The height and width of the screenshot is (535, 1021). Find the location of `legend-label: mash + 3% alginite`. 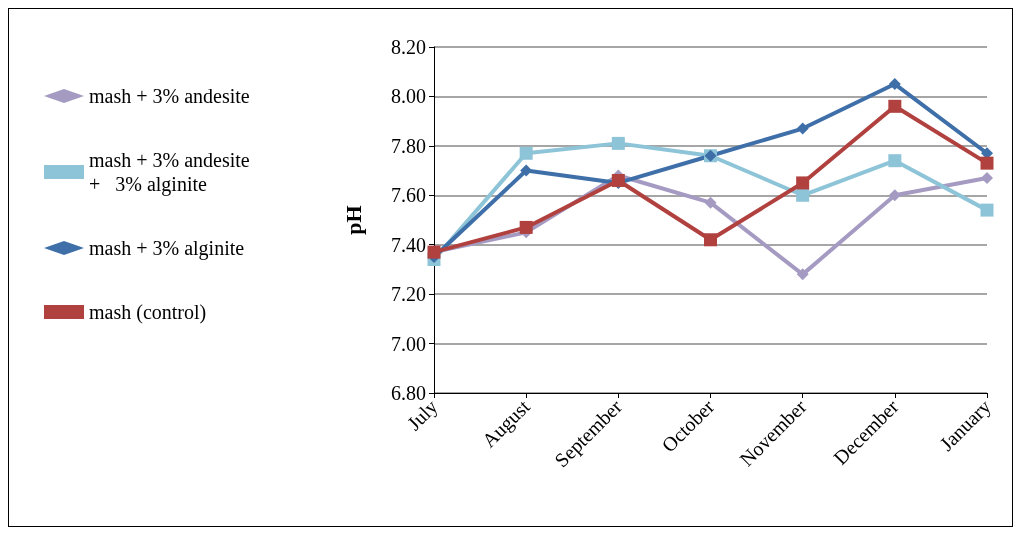

legend-label: mash + 3% alginite is located at coordinates (167, 248).